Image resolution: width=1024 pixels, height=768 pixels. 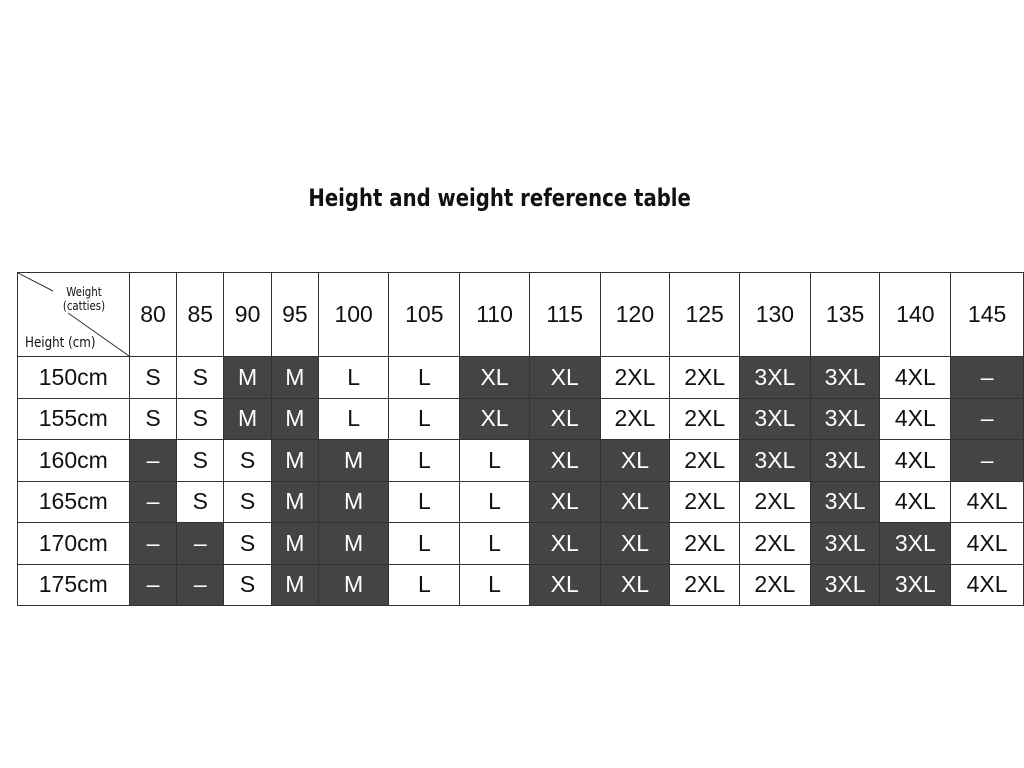 What do you see at coordinates (915, 314) in the screenshot?
I see `column-header: 140` at bounding box center [915, 314].